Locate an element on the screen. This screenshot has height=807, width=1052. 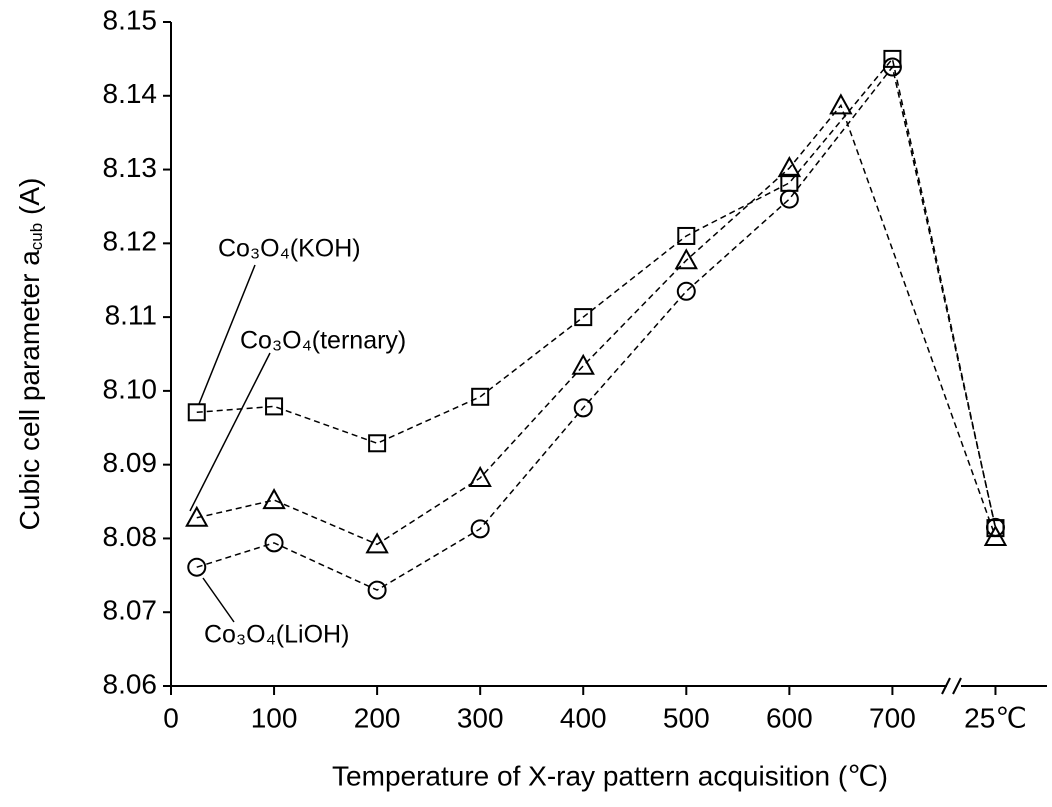
y-tick-label: 8.12 is located at coordinates (130, 241).